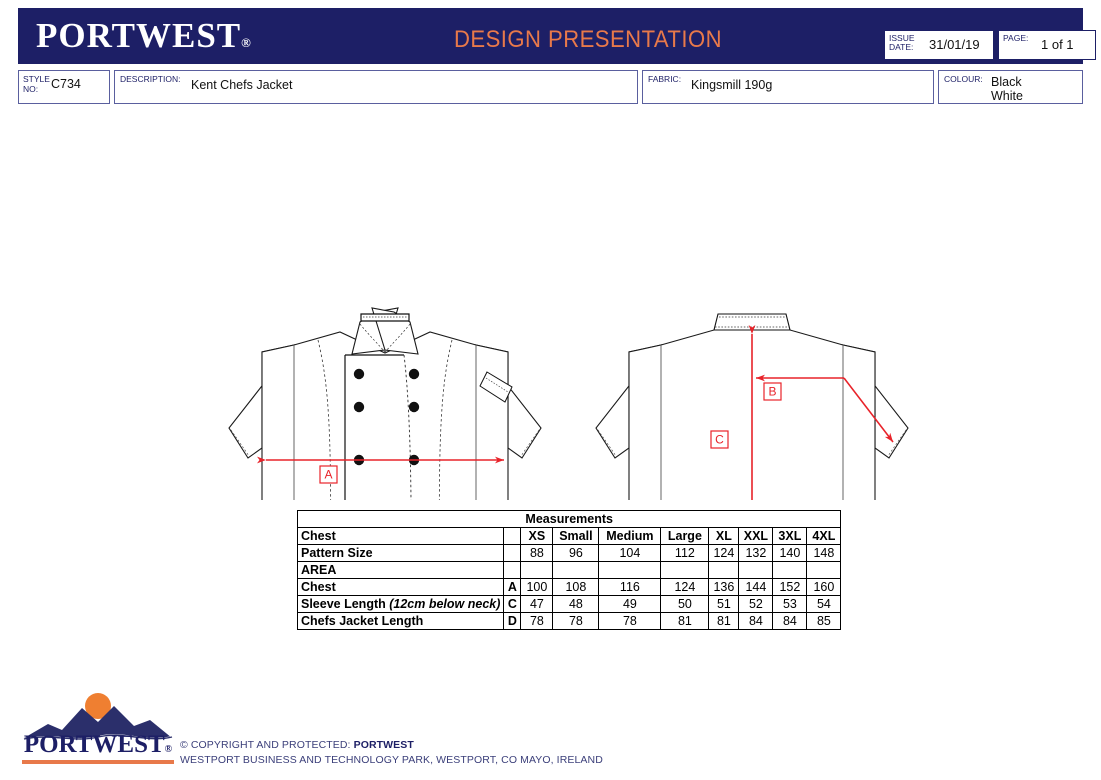 Image resolution: width=1101 pixels, height=780 pixels. I want to click on style-no-field: STYLE NO: C734, so click(64, 87).